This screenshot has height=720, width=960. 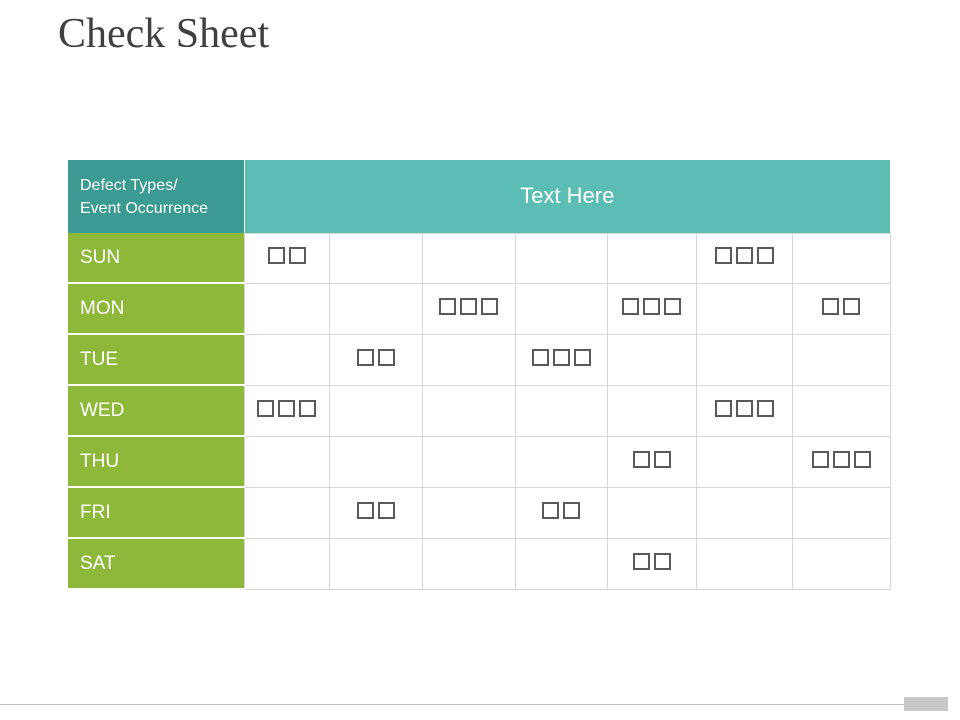 I want to click on corner-label-line2: Event Occurrence, so click(x=144, y=208).